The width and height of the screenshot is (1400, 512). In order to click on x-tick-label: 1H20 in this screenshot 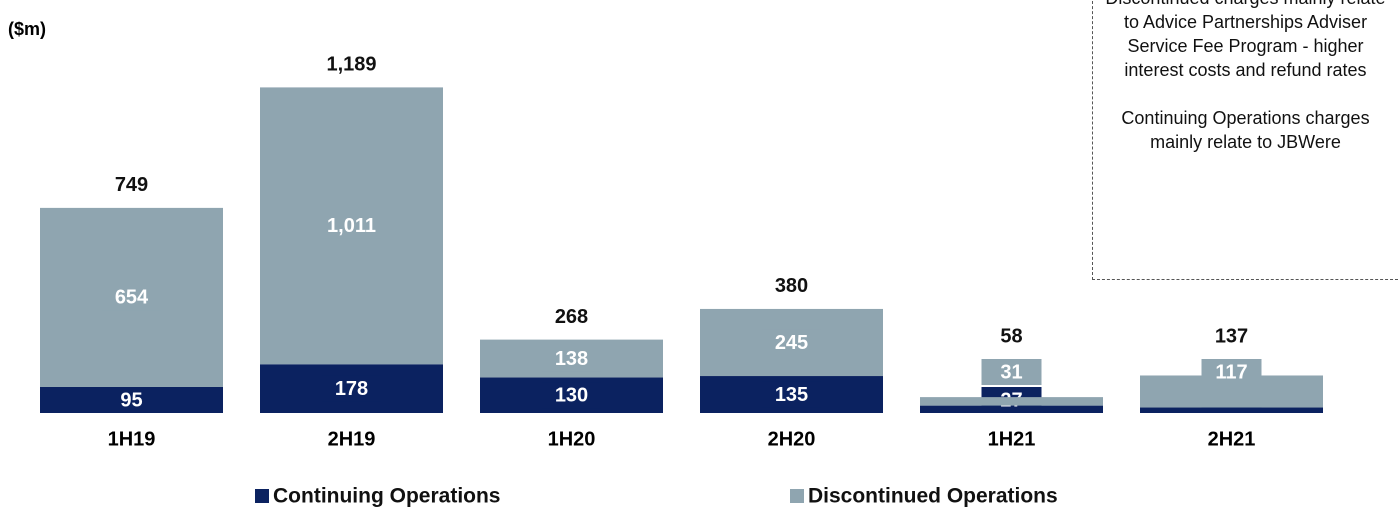, I will do `click(572, 439)`.